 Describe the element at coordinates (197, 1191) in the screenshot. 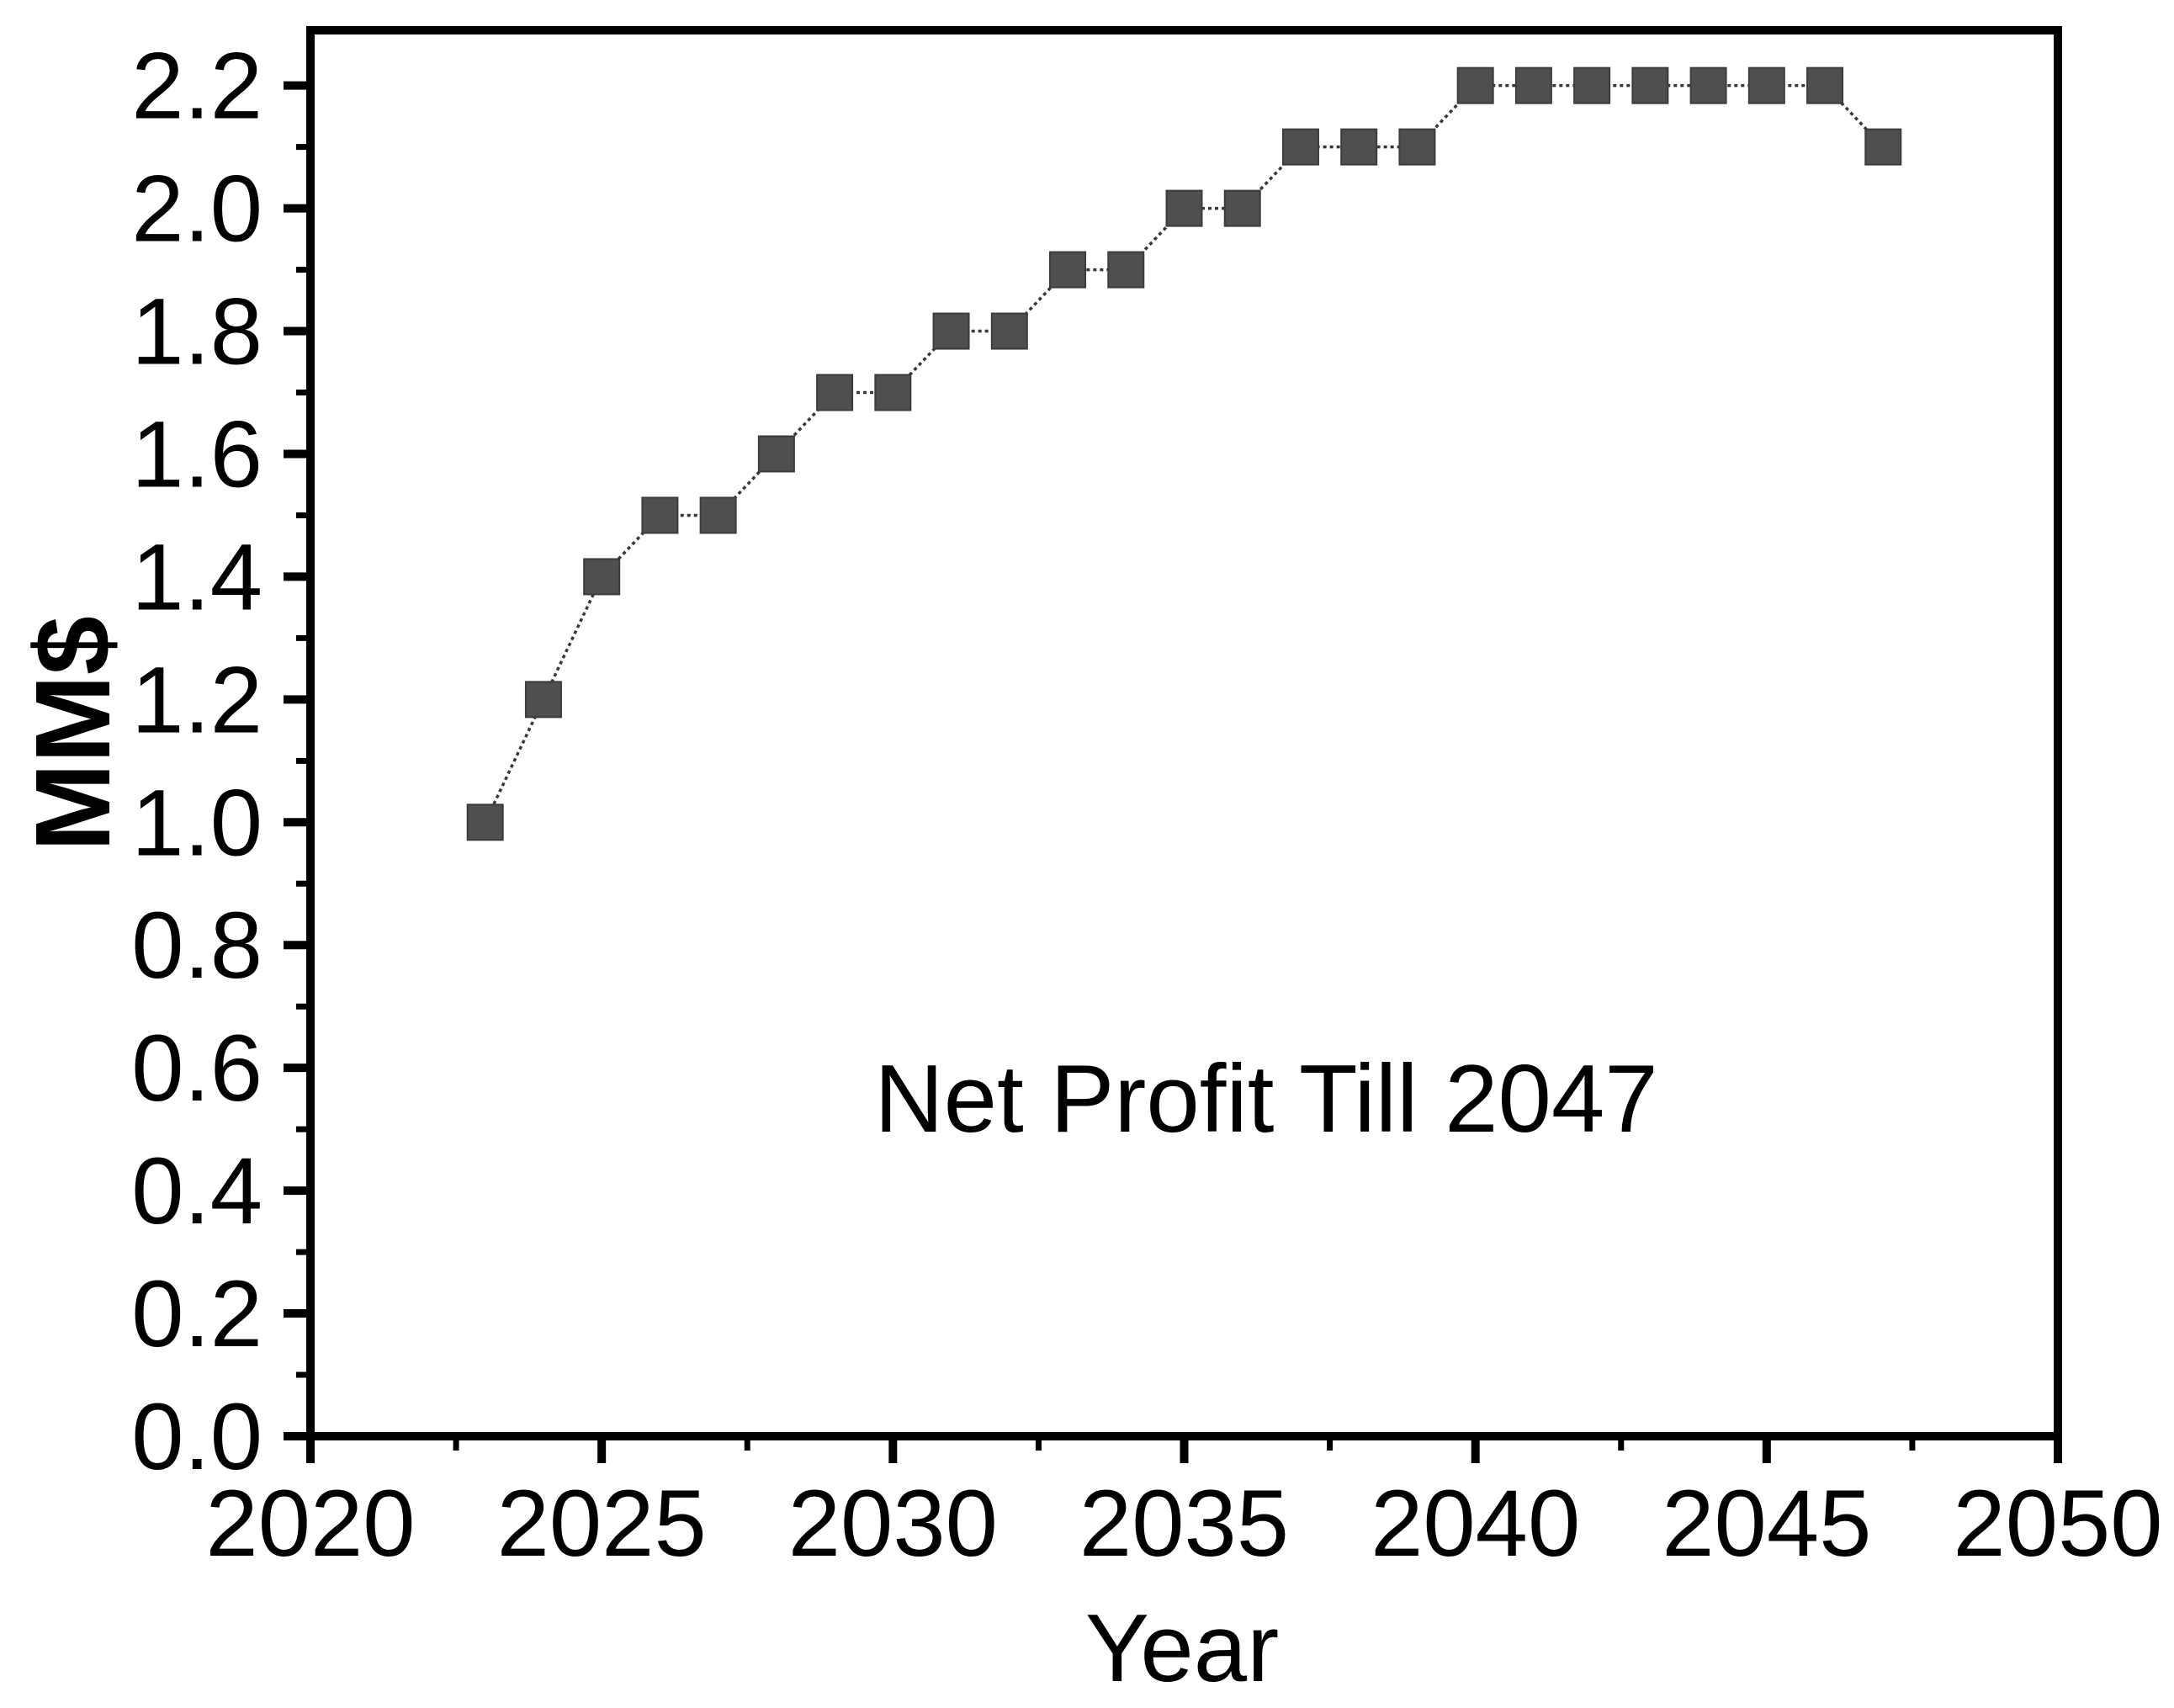

I see `y-tick-label: 0.4` at that location.